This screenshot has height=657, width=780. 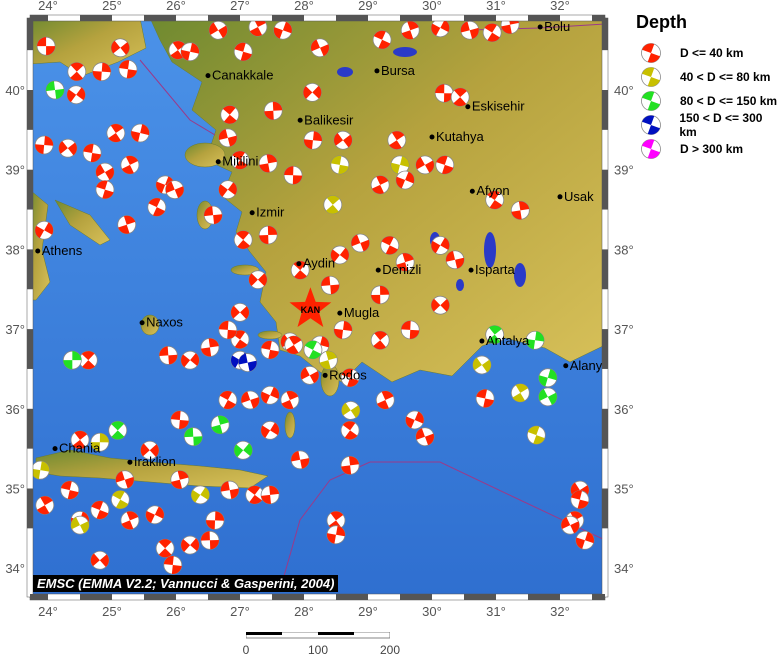 I want to click on legend-item: 80 < D <= 150 km, so click(x=708, y=101).